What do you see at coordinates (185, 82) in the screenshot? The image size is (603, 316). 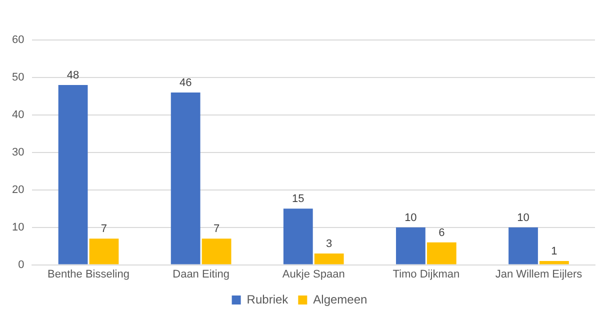 I see `data-label: 46` at bounding box center [185, 82].